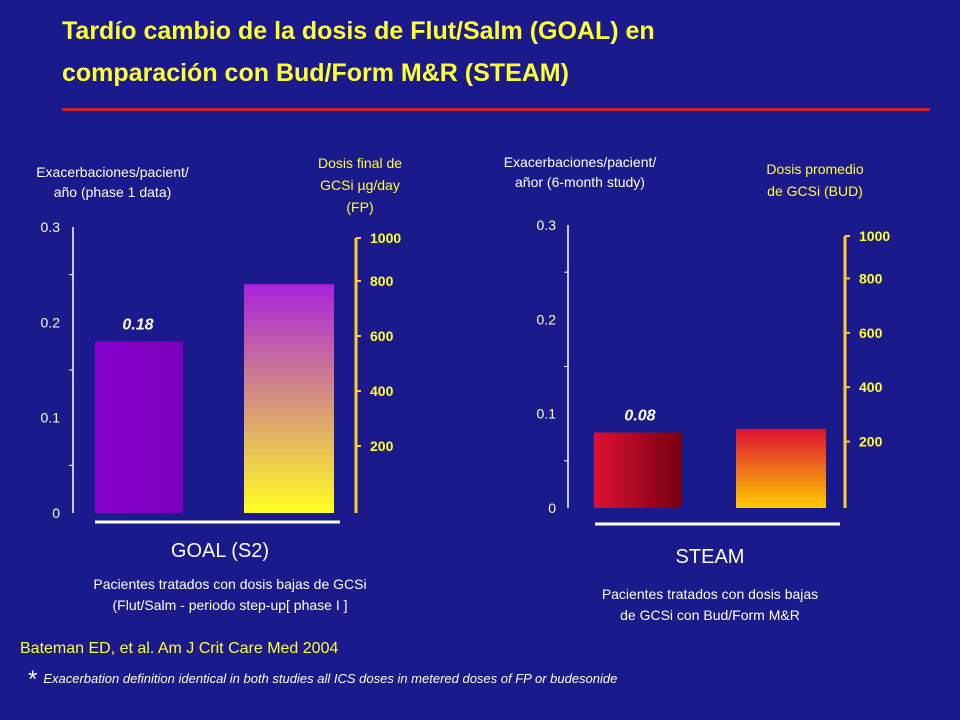 The width and height of the screenshot is (960, 720). I want to click on steam-left-tick-label: 0.3, so click(547, 225).